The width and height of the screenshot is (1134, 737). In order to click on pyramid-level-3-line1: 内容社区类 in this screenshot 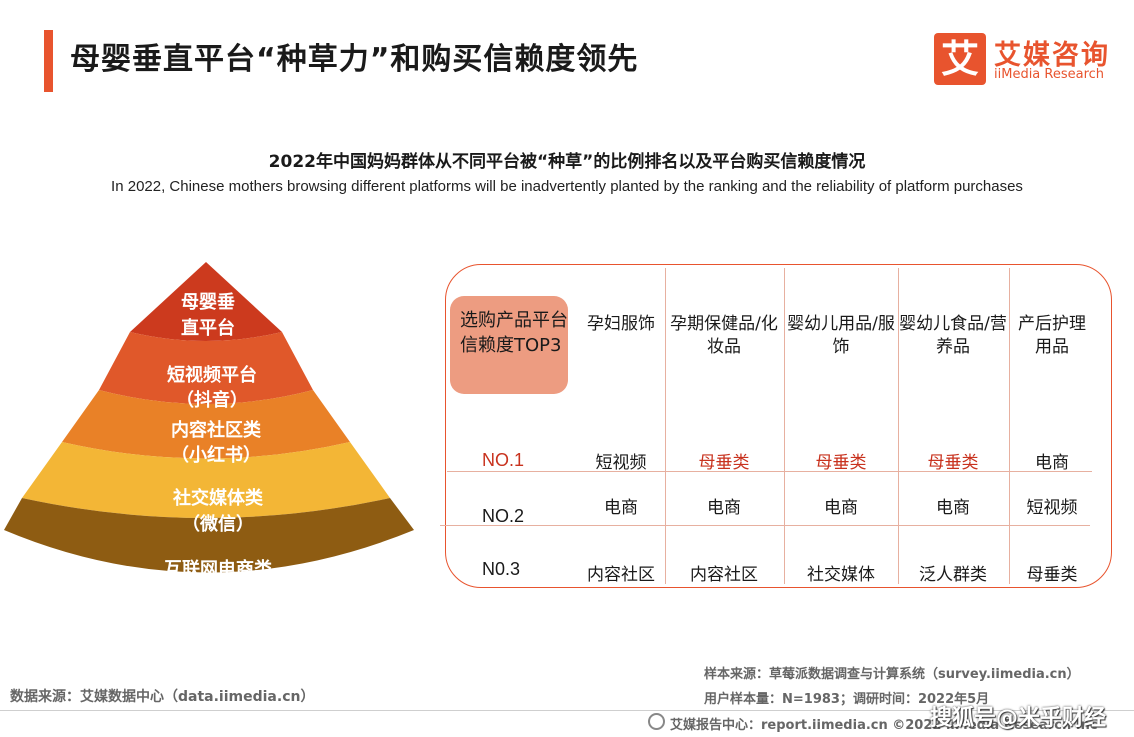, I will do `click(216, 430)`.